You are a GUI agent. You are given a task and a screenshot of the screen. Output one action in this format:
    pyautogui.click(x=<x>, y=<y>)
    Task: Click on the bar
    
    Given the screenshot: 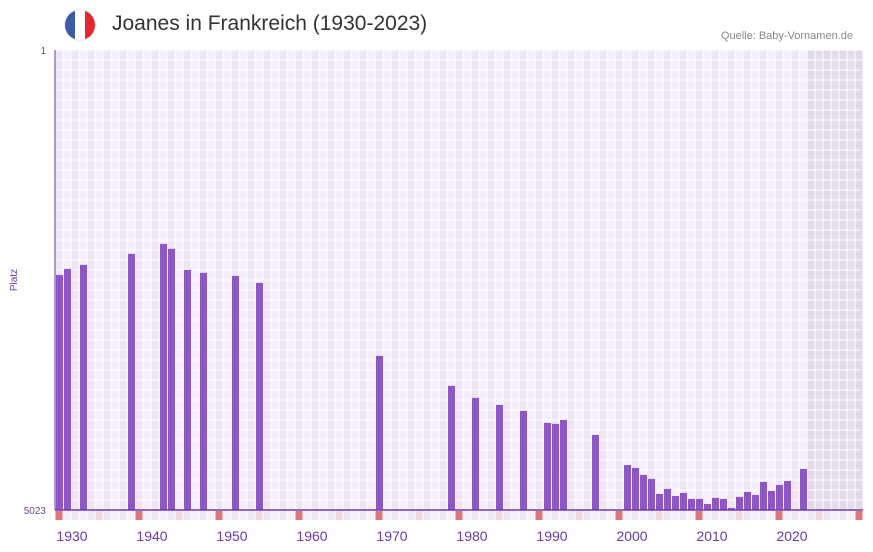 What is the action you would take?
    pyautogui.click(x=203, y=391)
    